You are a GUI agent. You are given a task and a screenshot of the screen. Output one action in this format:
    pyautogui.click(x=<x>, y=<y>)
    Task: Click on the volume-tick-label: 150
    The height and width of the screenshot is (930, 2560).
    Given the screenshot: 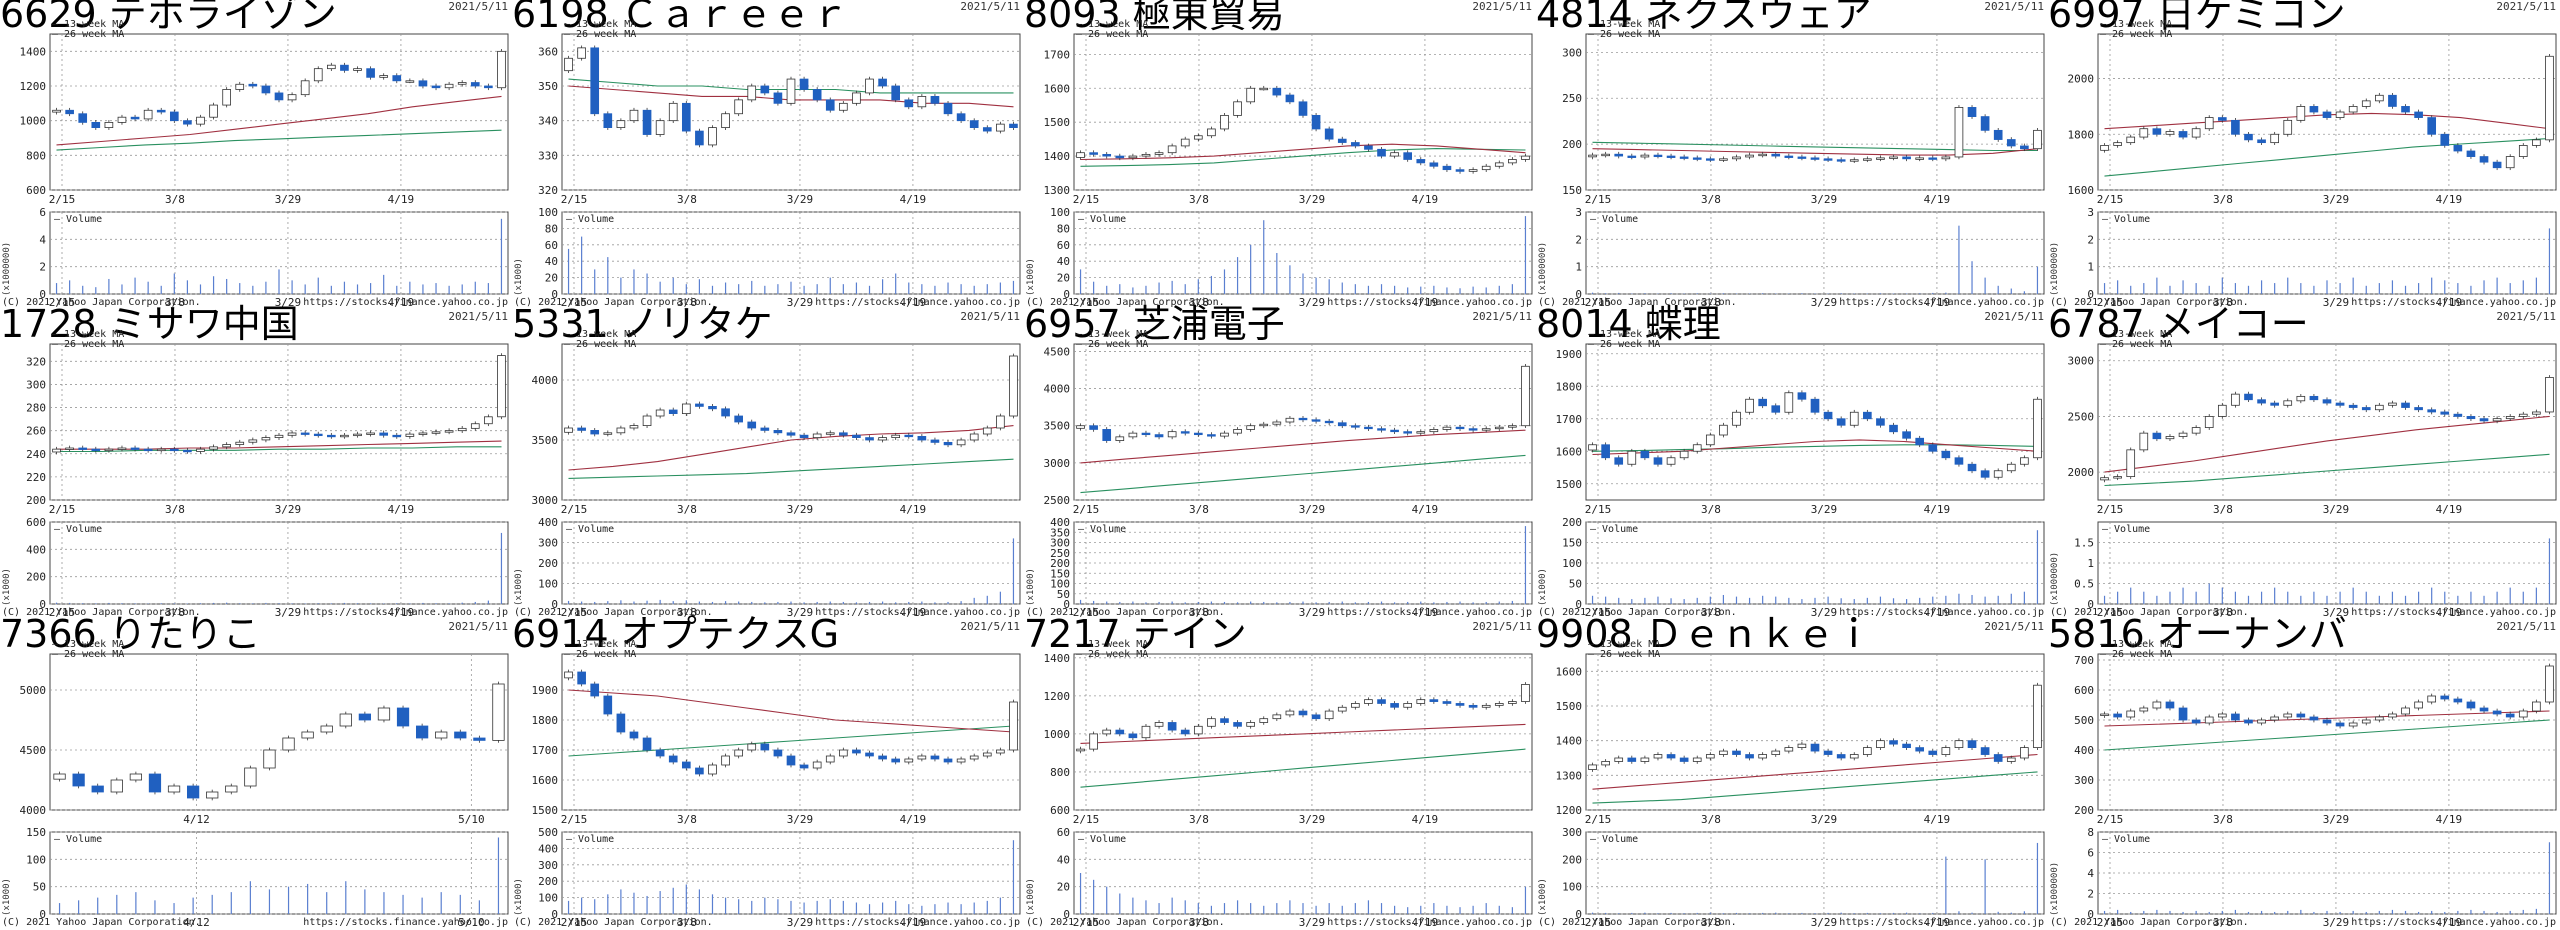 What is the action you would take?
    pyautogui.click(x=1572, y=543)
    